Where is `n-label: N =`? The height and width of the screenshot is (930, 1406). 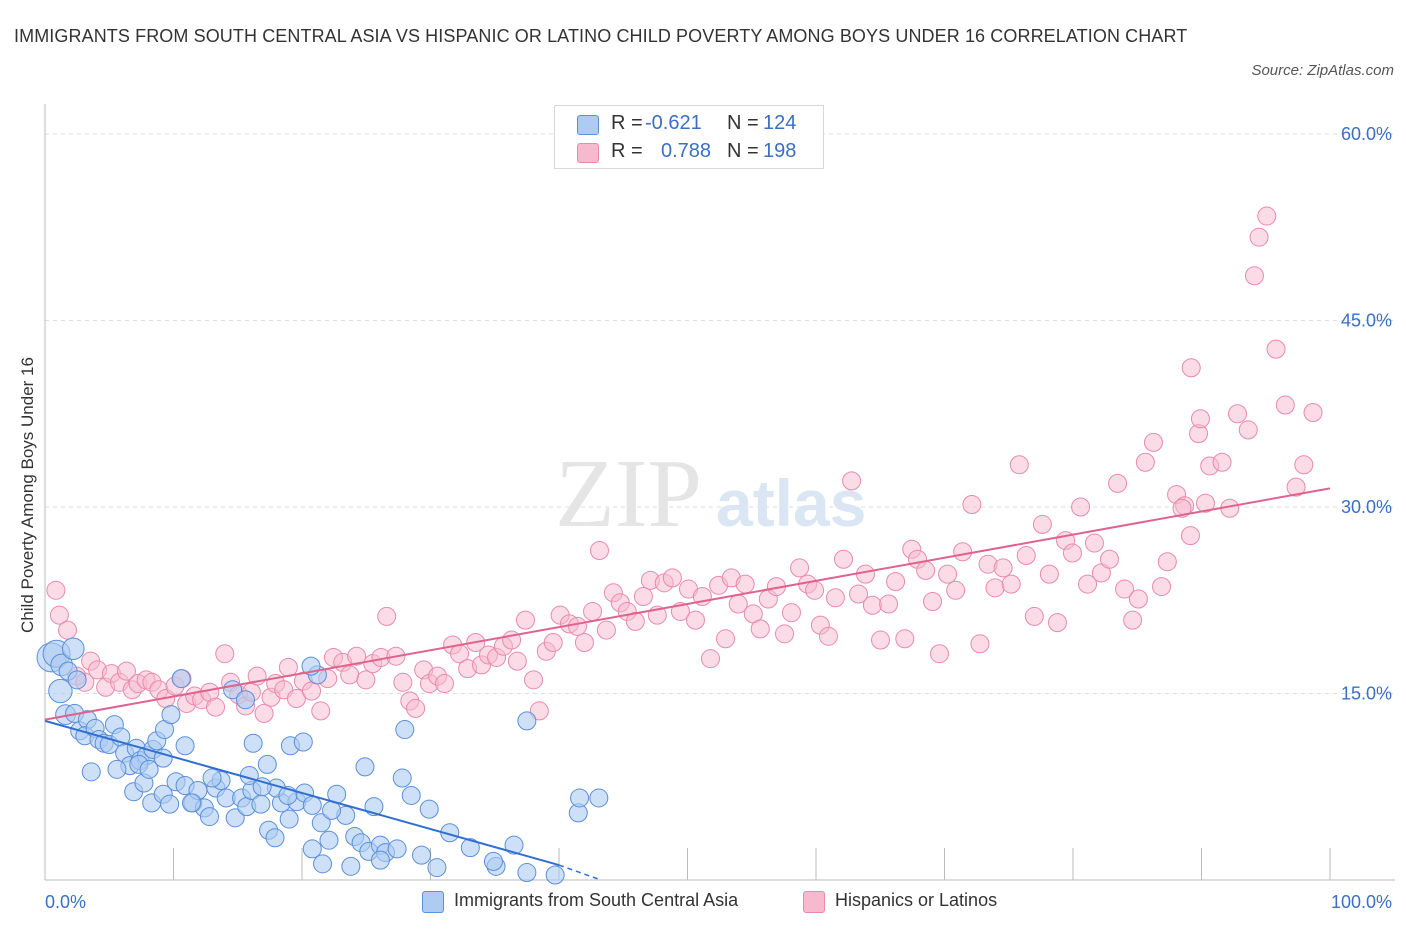
n-label: N = is located at coordinates (743, 123).